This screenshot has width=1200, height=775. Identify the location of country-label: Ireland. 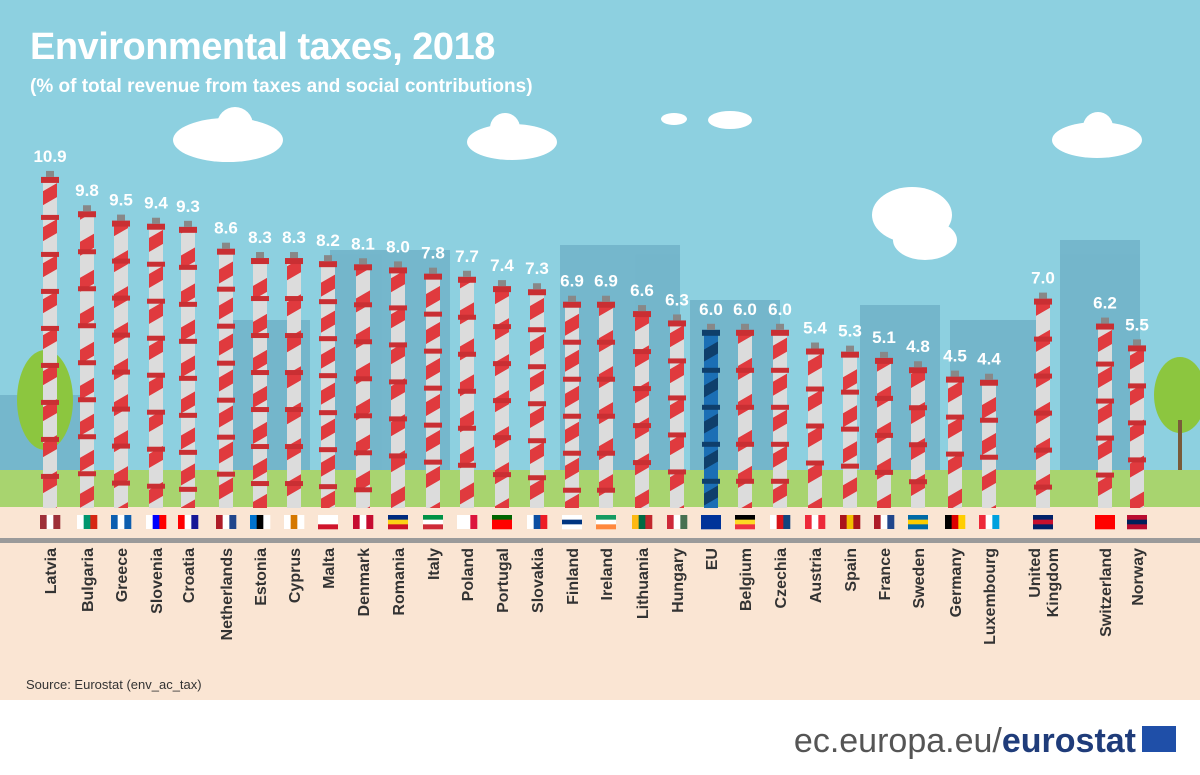
(607, 574).